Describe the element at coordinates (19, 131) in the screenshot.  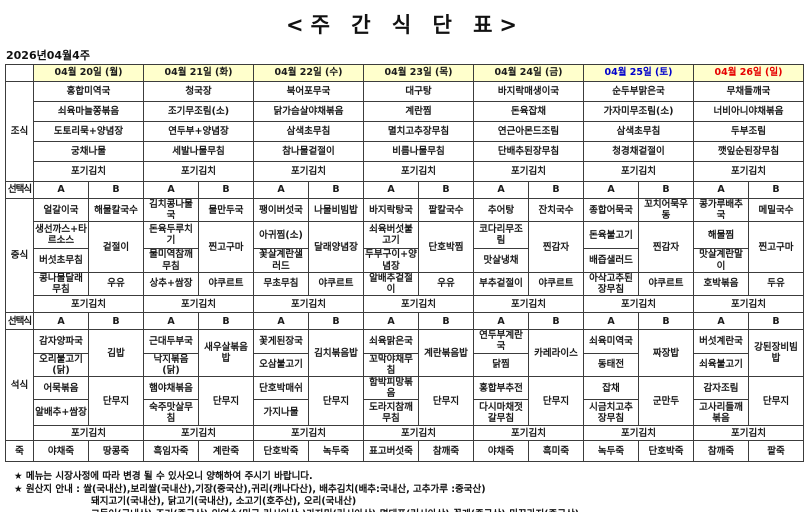
I see `row-label-breakfast: 조식` at that location.